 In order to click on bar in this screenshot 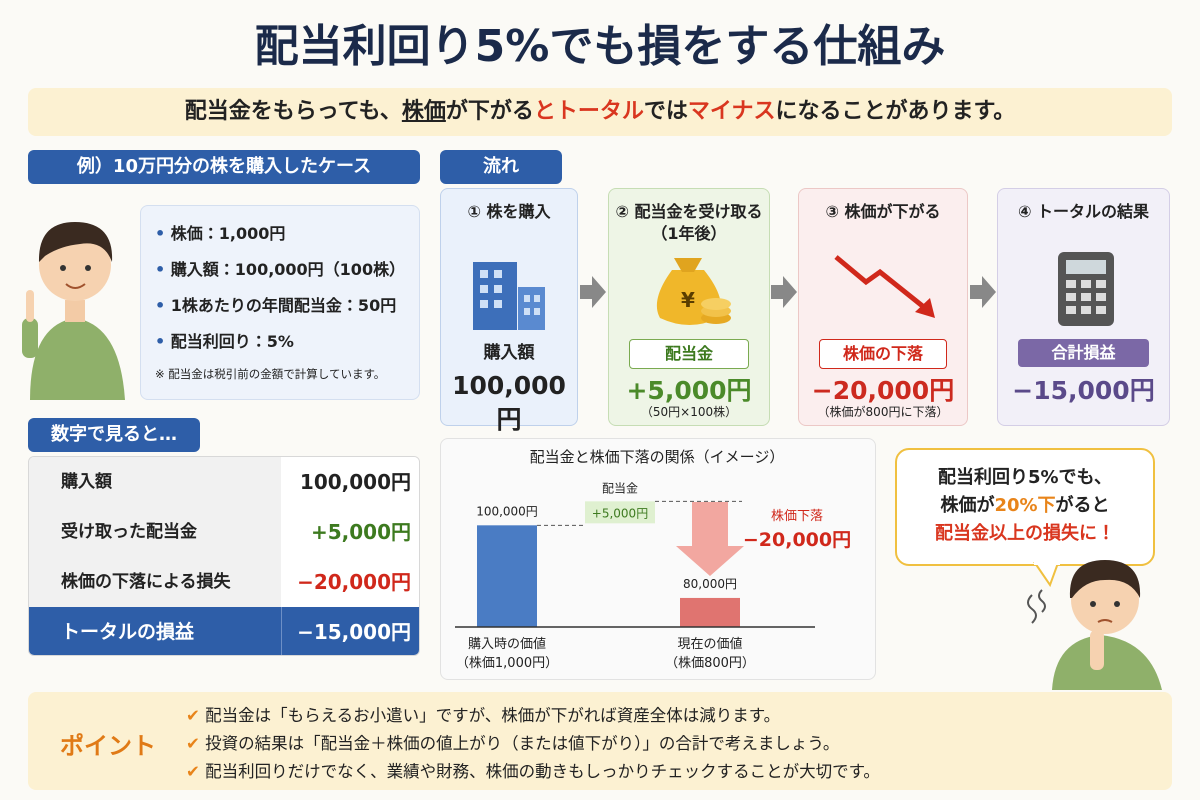, I will do `click(507, 576)`.